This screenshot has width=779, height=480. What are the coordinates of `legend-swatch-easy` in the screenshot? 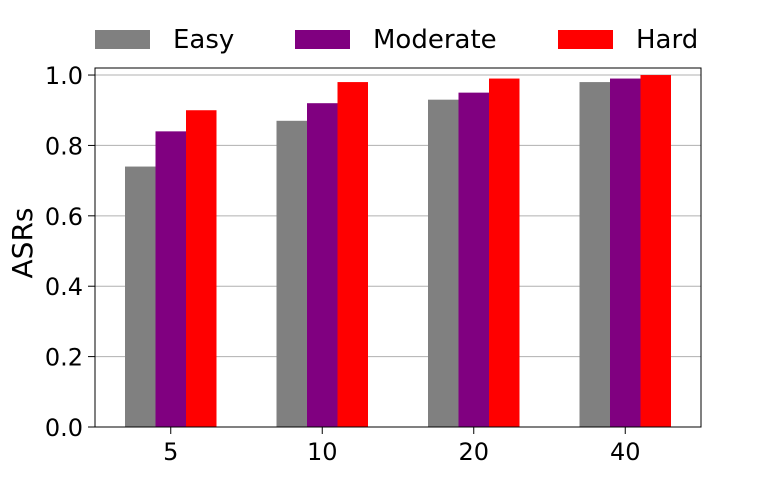 It's located at (122, 39).